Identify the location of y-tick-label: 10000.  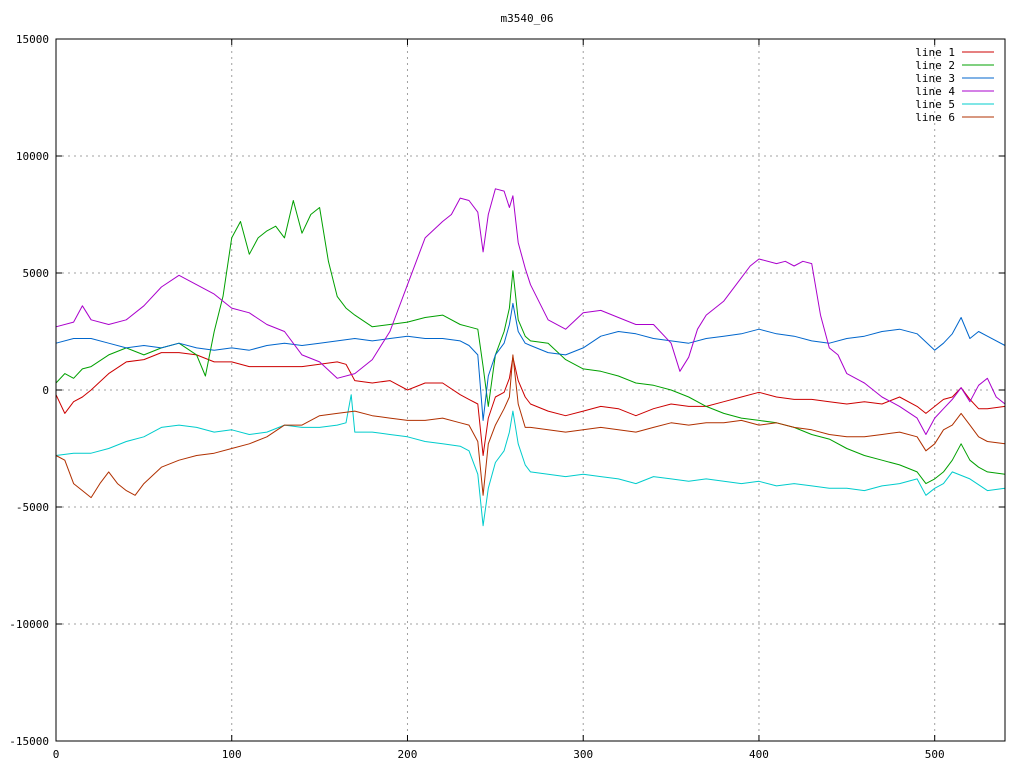
(32, 156).